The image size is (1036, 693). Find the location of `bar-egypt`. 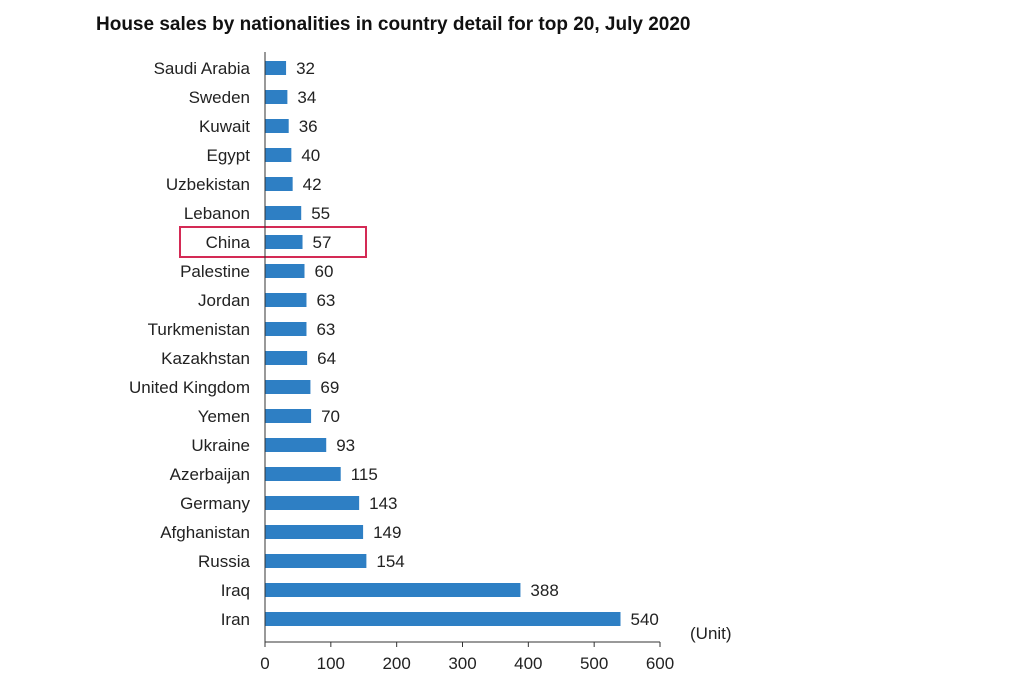

bar-egypt is located at coordinates (278, 155).